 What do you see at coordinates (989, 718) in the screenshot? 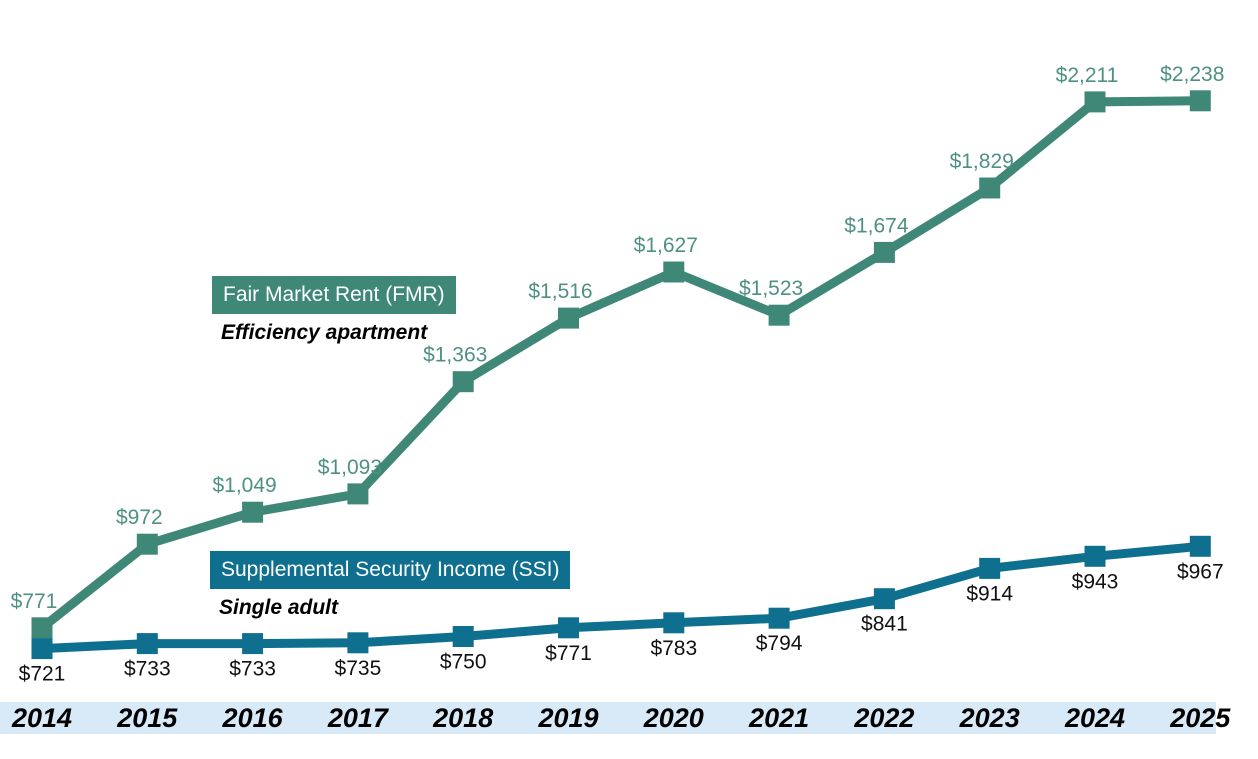
I see `x-axis-label-2023: 2023` at bounding box center [989, 718].